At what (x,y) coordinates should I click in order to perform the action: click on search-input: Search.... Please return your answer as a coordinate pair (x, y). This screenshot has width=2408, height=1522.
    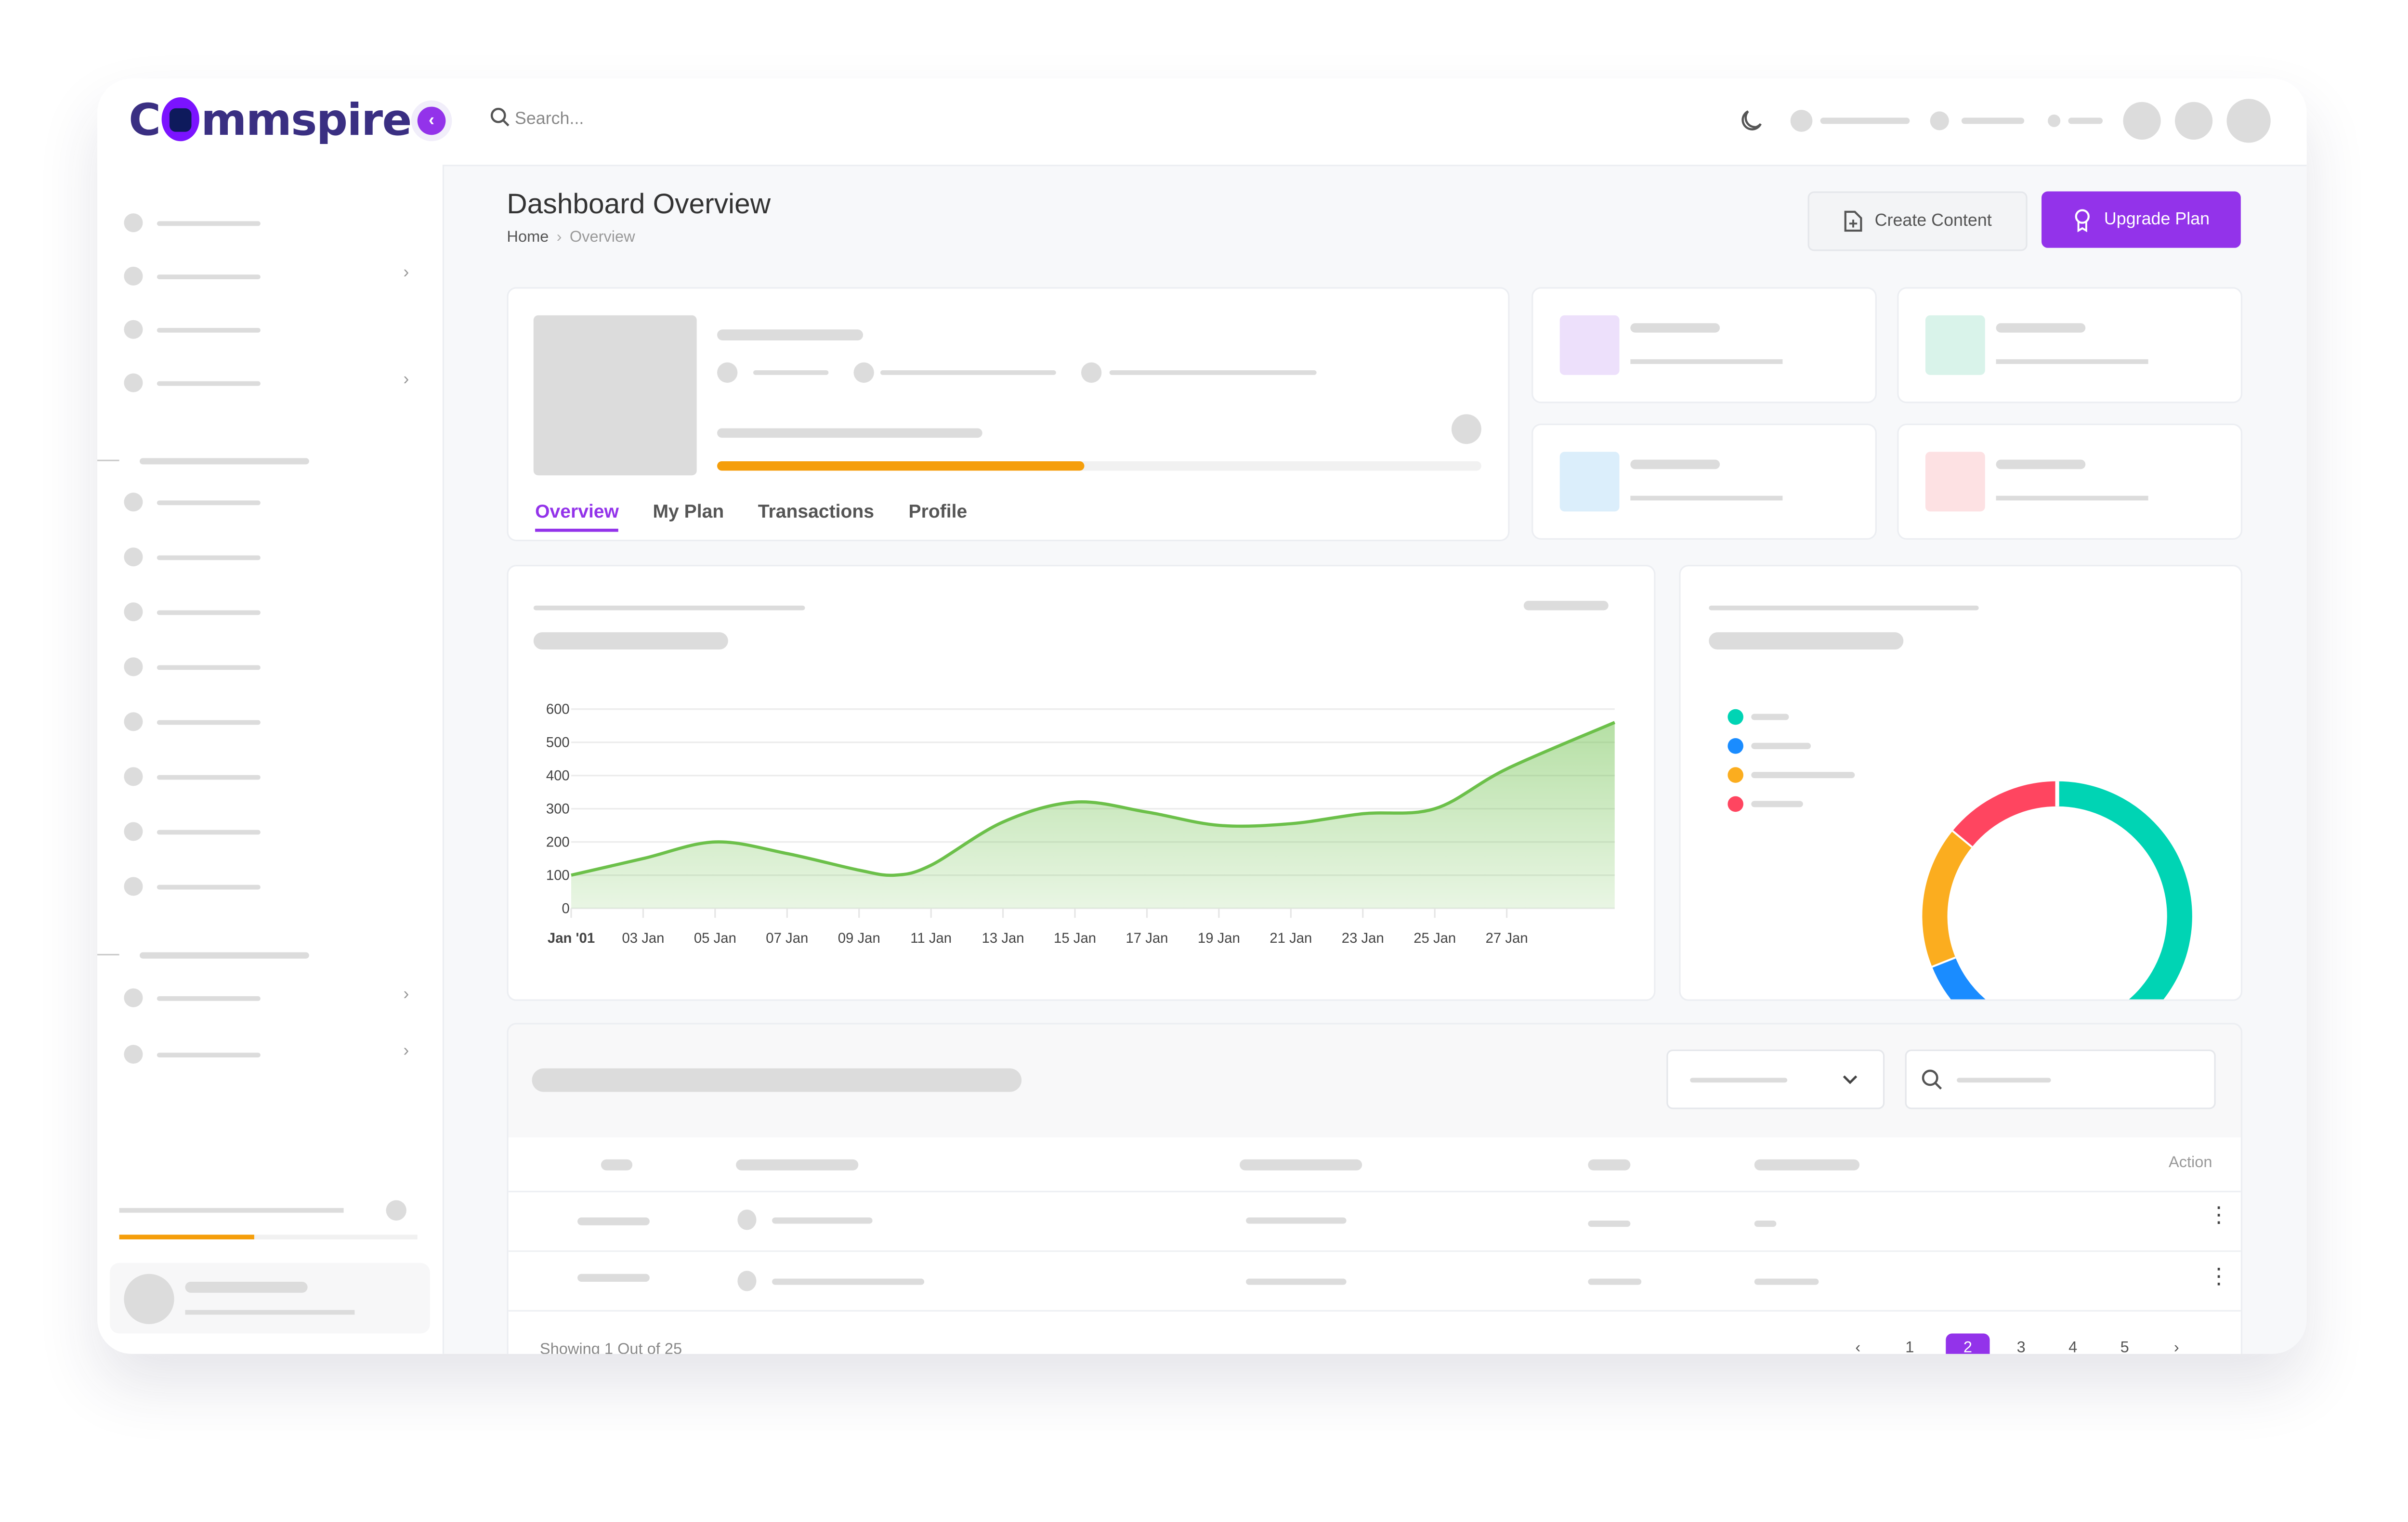
    Looking at the image, I should click on (537, 118).